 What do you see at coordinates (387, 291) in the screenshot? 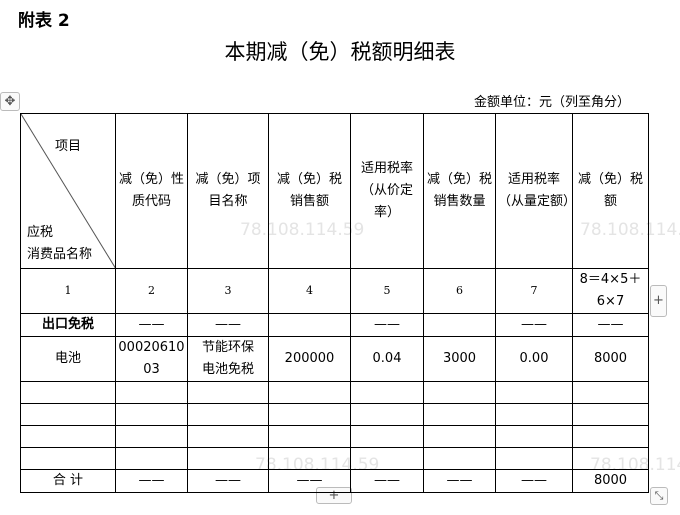
I see `column-number: 5` at bounding box center [387, 291].